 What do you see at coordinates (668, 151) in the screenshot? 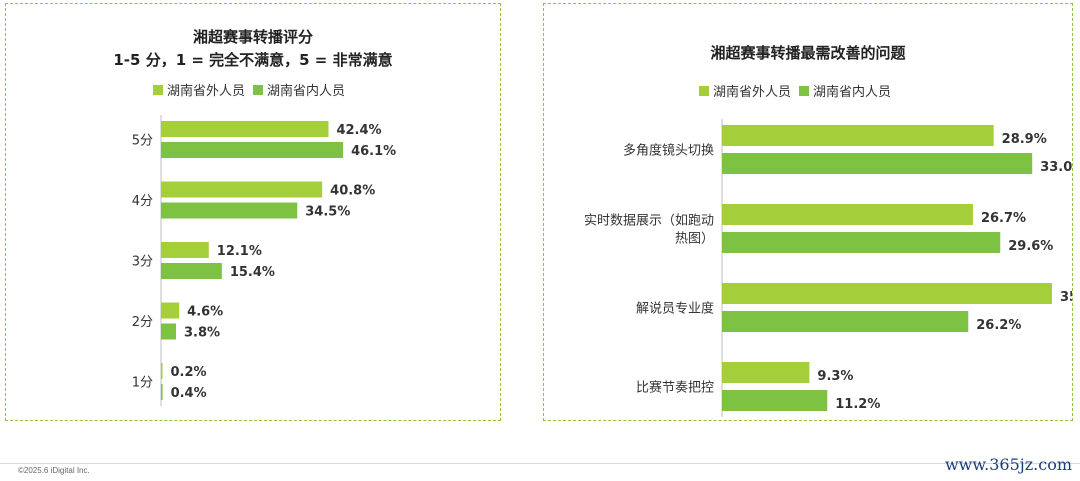
I see `category-label: 多角度镜头切换` at bounding box center [668, 151].